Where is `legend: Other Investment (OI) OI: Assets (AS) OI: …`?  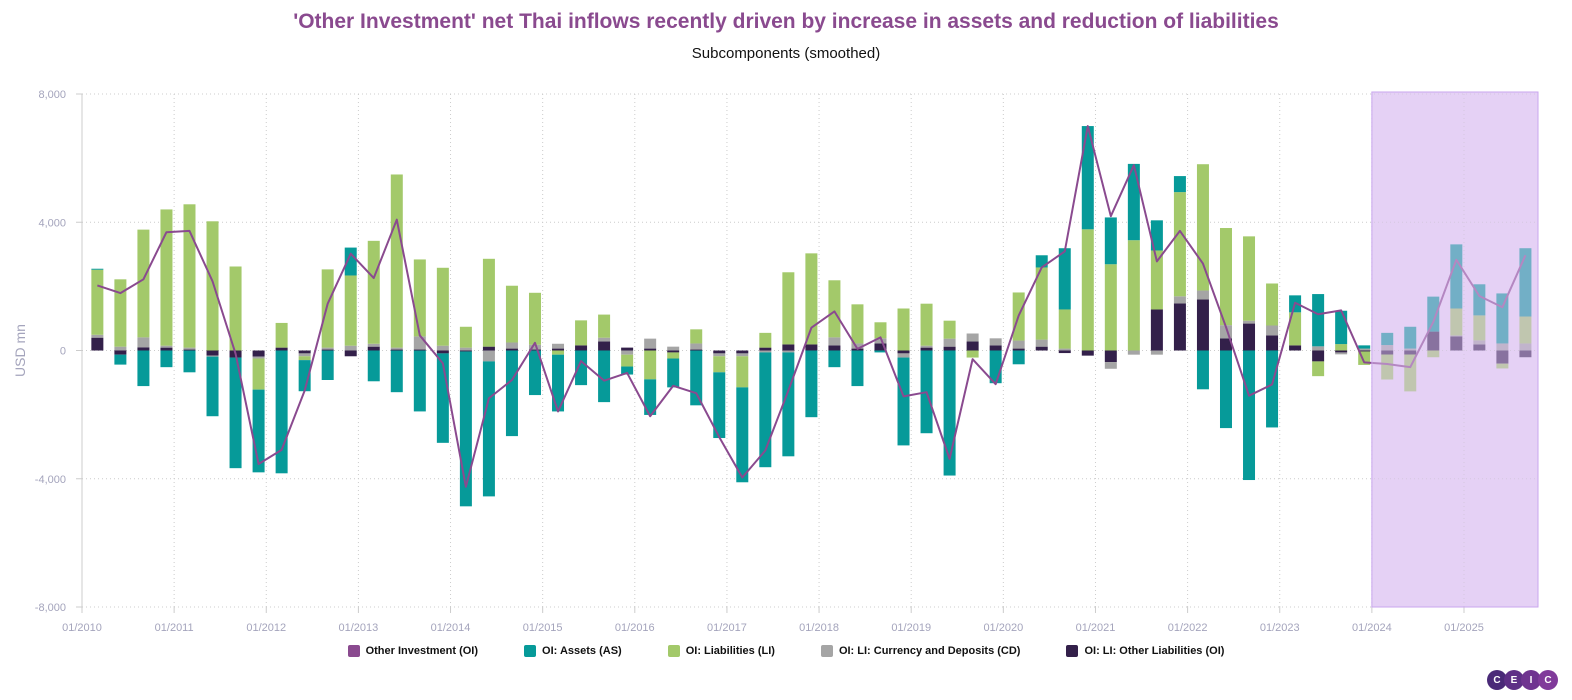 legend: Other Investment (OI) OI: Assets (AS) OI: … is located at coordinates (786, 651).